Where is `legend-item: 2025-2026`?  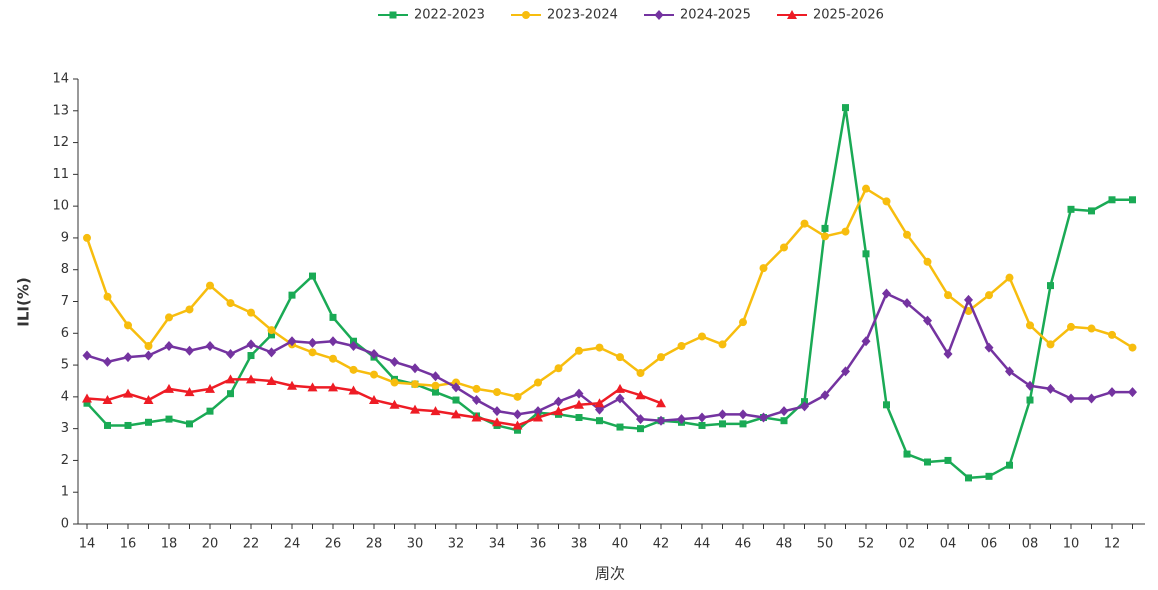 legend-item: 2025-2026 is located at coordinates (830, 15).